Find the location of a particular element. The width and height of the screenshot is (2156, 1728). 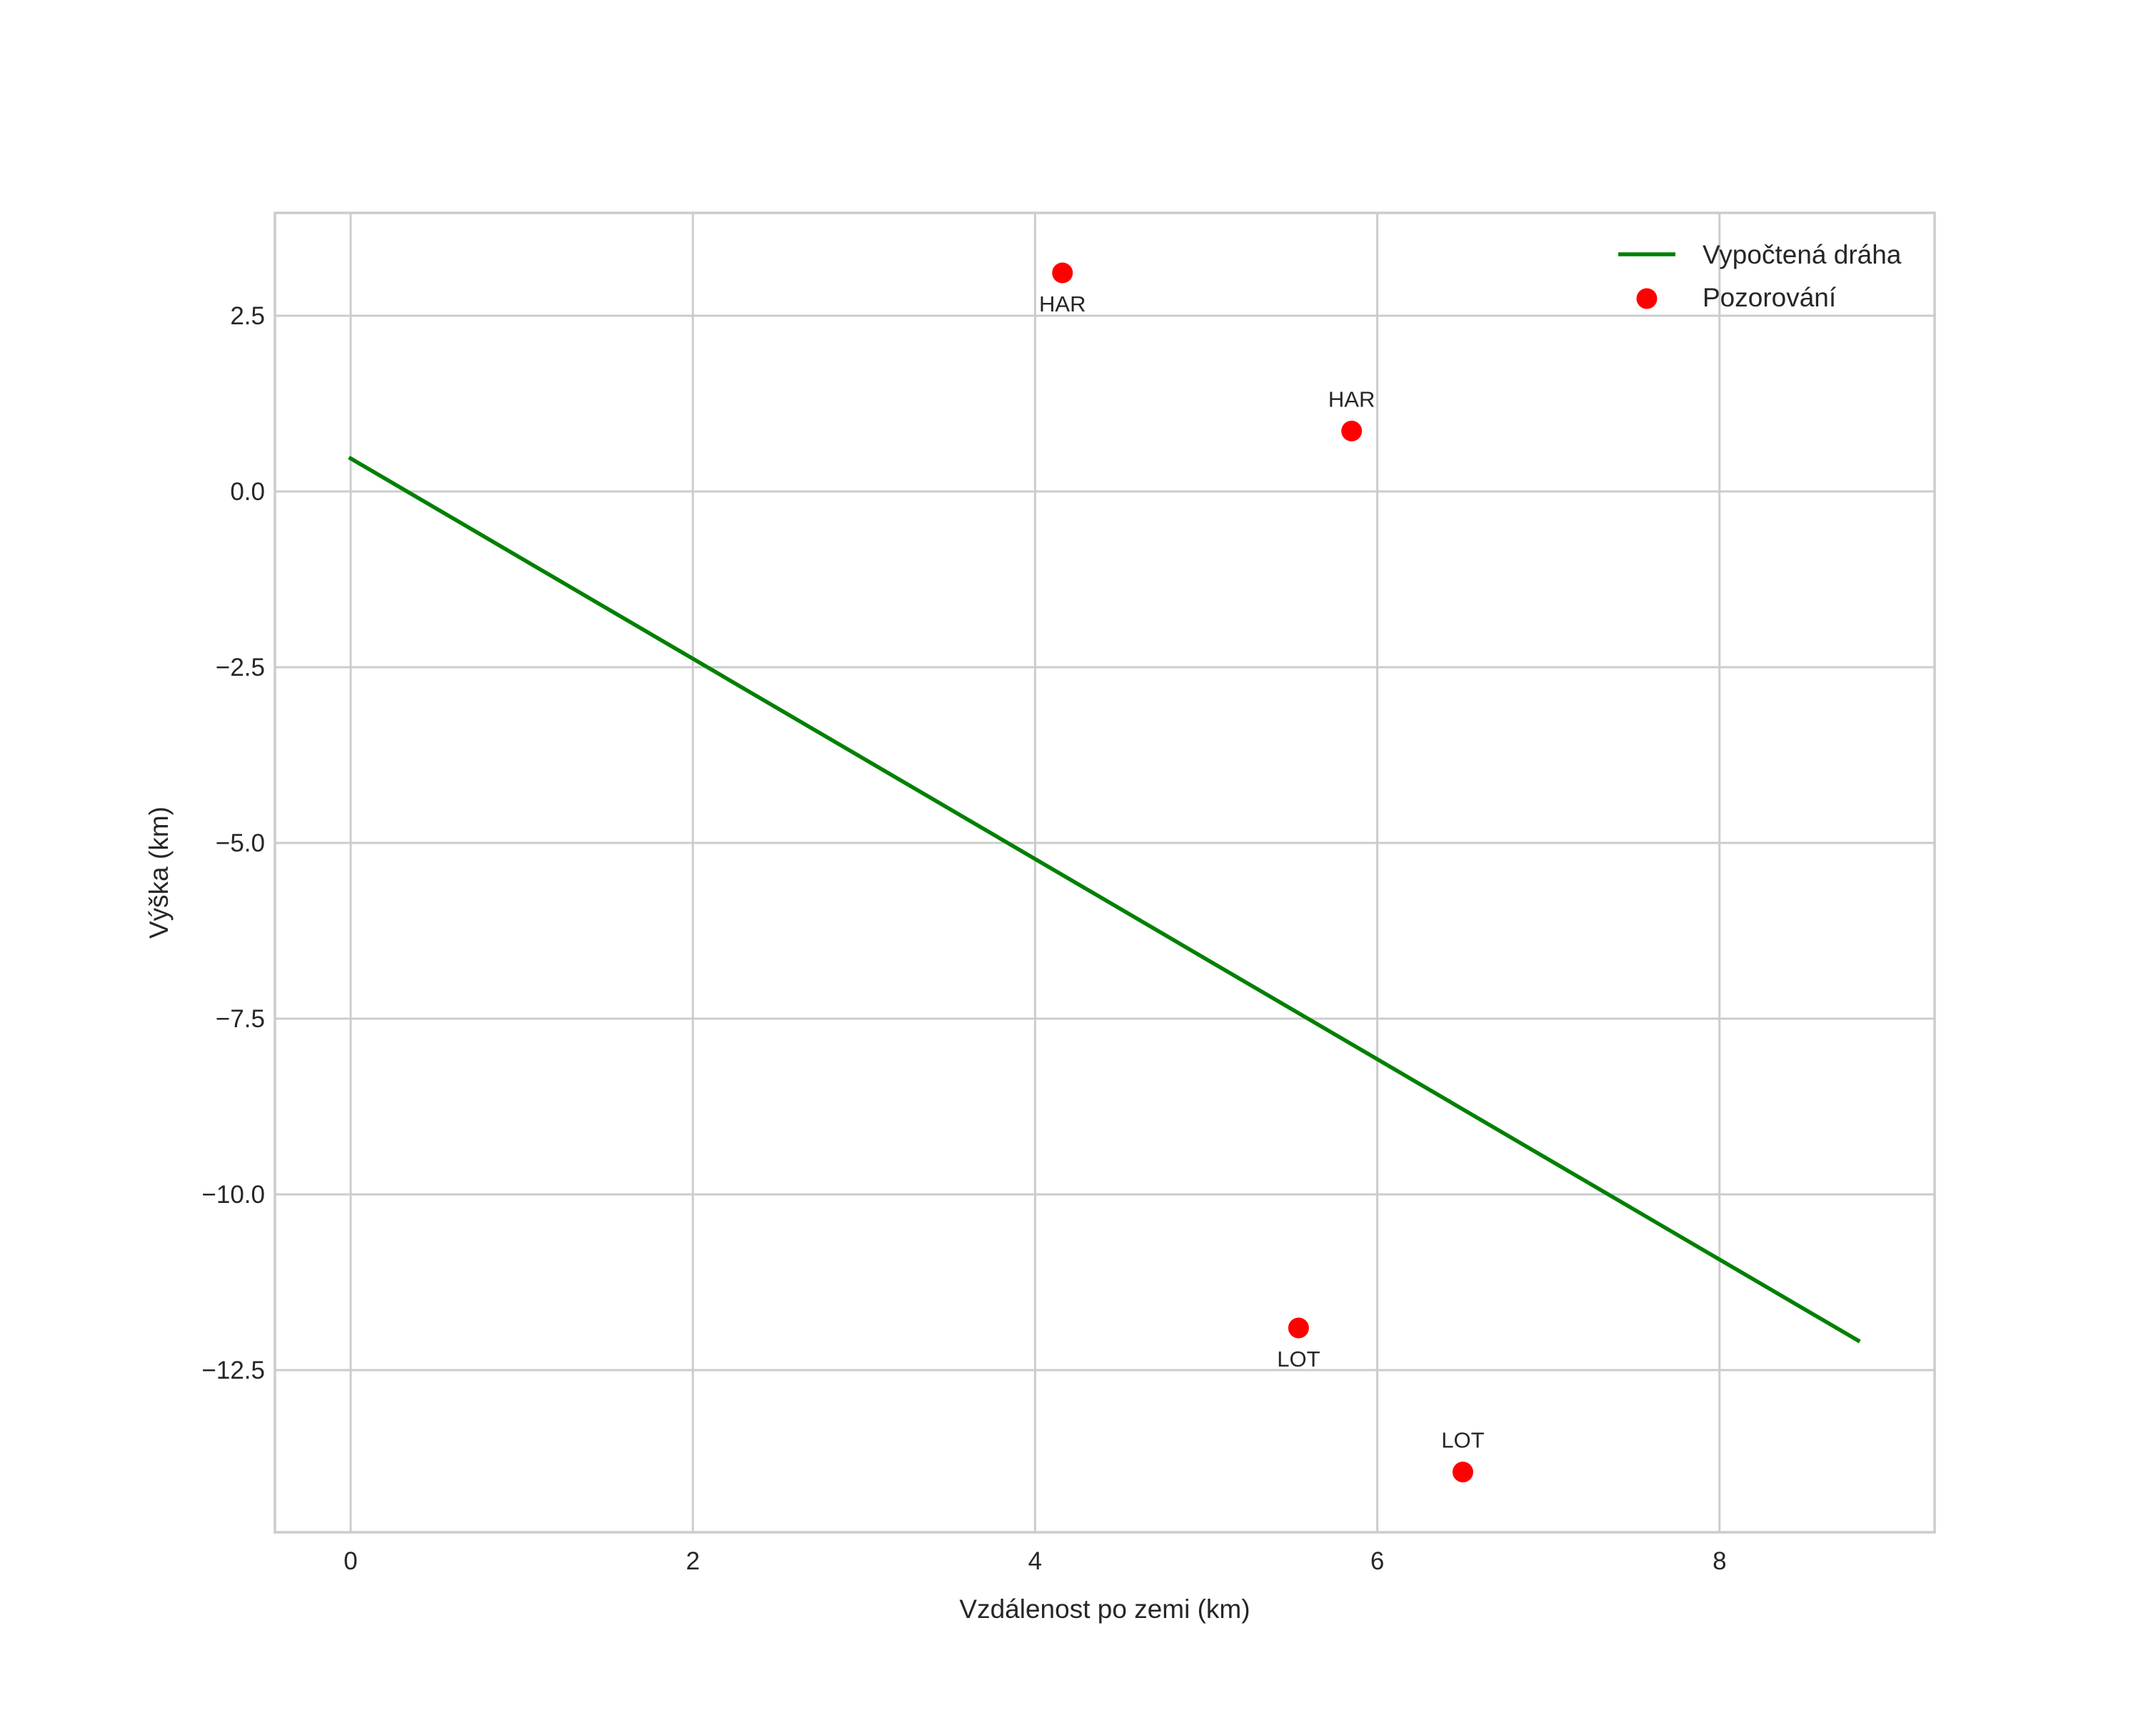

y-tick-label: −12.5 is located at coordinates (233, 1370).